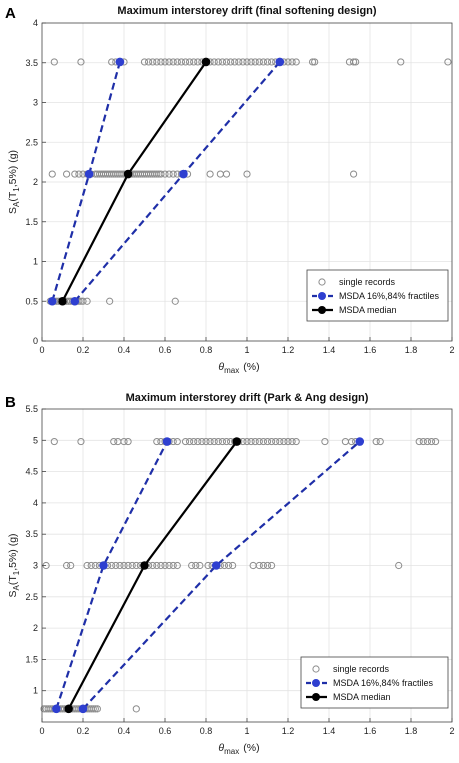  What do you see at coordinates (13, 196) in the screenshot?
I see `y-axis-mid: (T` at bounding box center [13, 196].